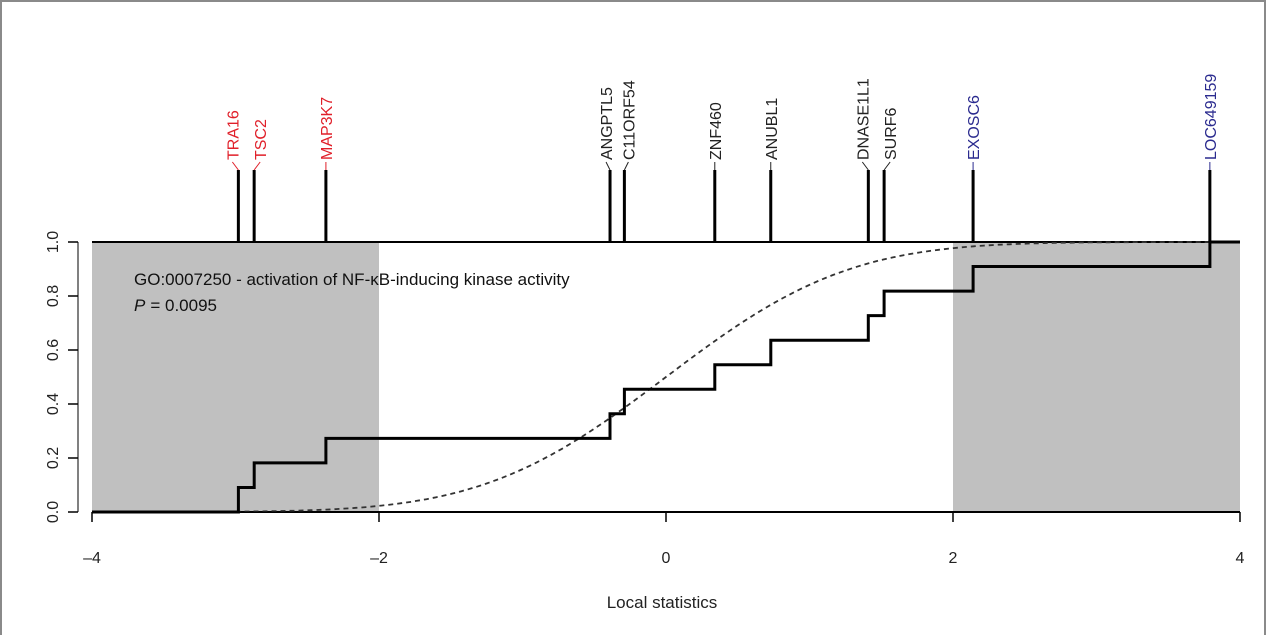 This screenshot has width=1266, height=637. Describe the element at coordinates (235, 166) in the screenshot. I see `gene-leader-tra16` at that location.